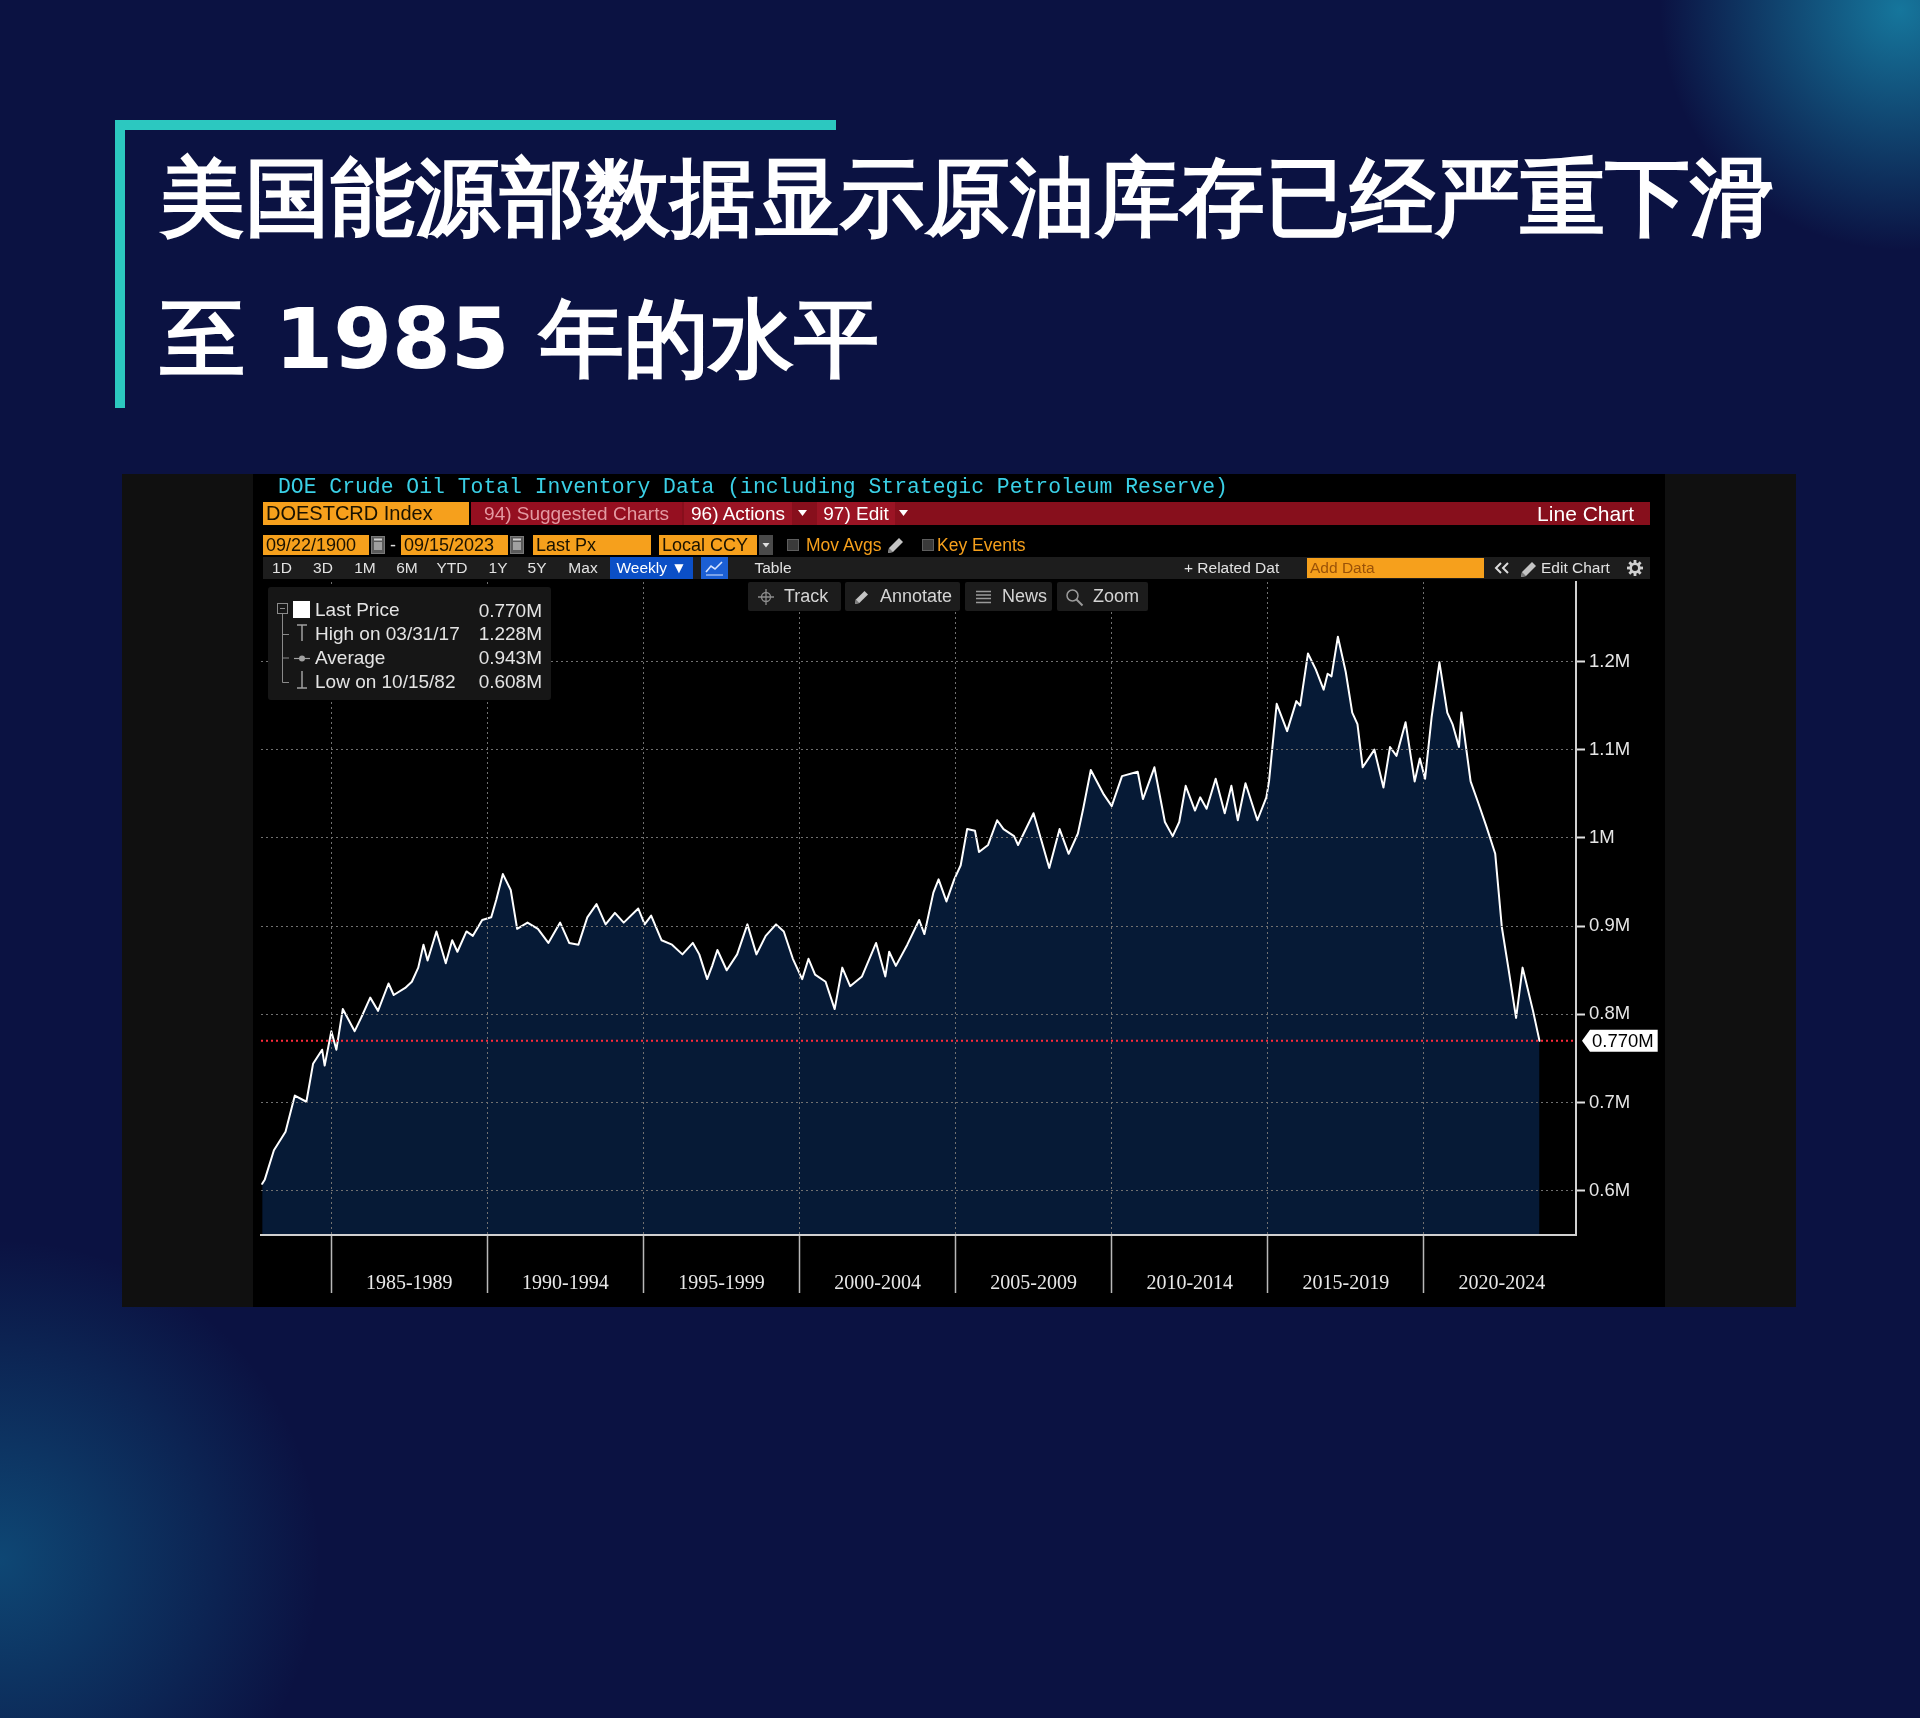 The height and width of the screenshot is (1718, 1920). Describe the element at coordinates (386, 682) in the screenshot. I see `annotation: Low on 10/15/82` at that location.